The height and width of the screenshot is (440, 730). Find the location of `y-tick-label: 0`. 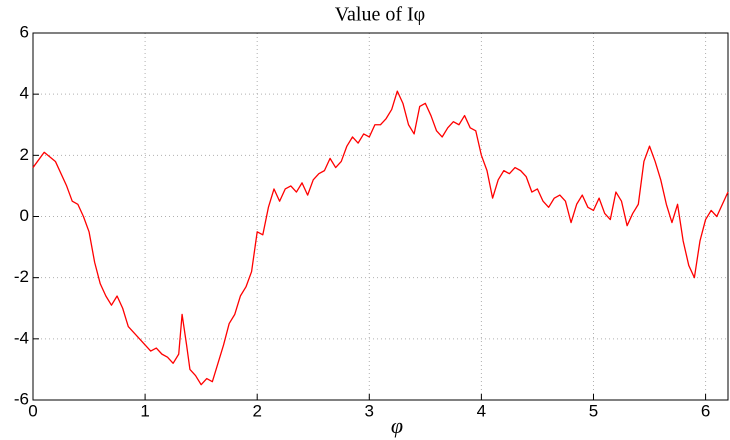

y-tick-label: 0 is located at coordinates (24, 215).